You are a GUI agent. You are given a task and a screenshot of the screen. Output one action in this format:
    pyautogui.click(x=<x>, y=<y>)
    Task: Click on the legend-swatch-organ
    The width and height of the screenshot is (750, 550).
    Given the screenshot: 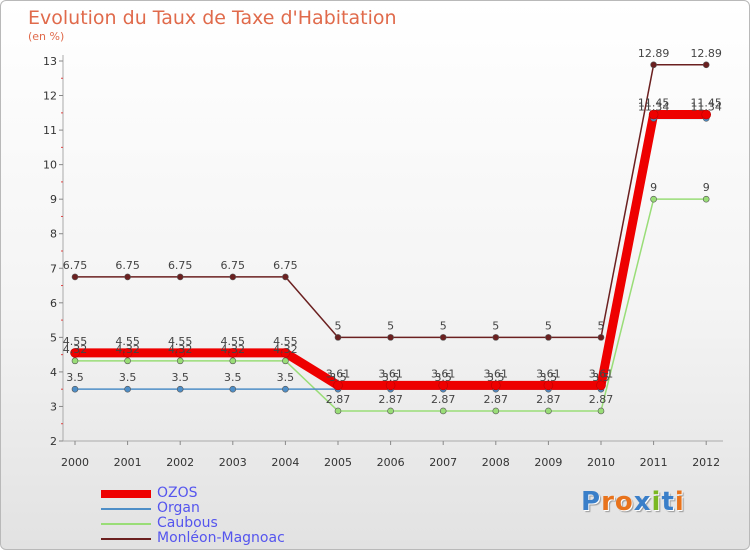 What is the action you would take?
    pyautogui.click(x=126, y=509)
    